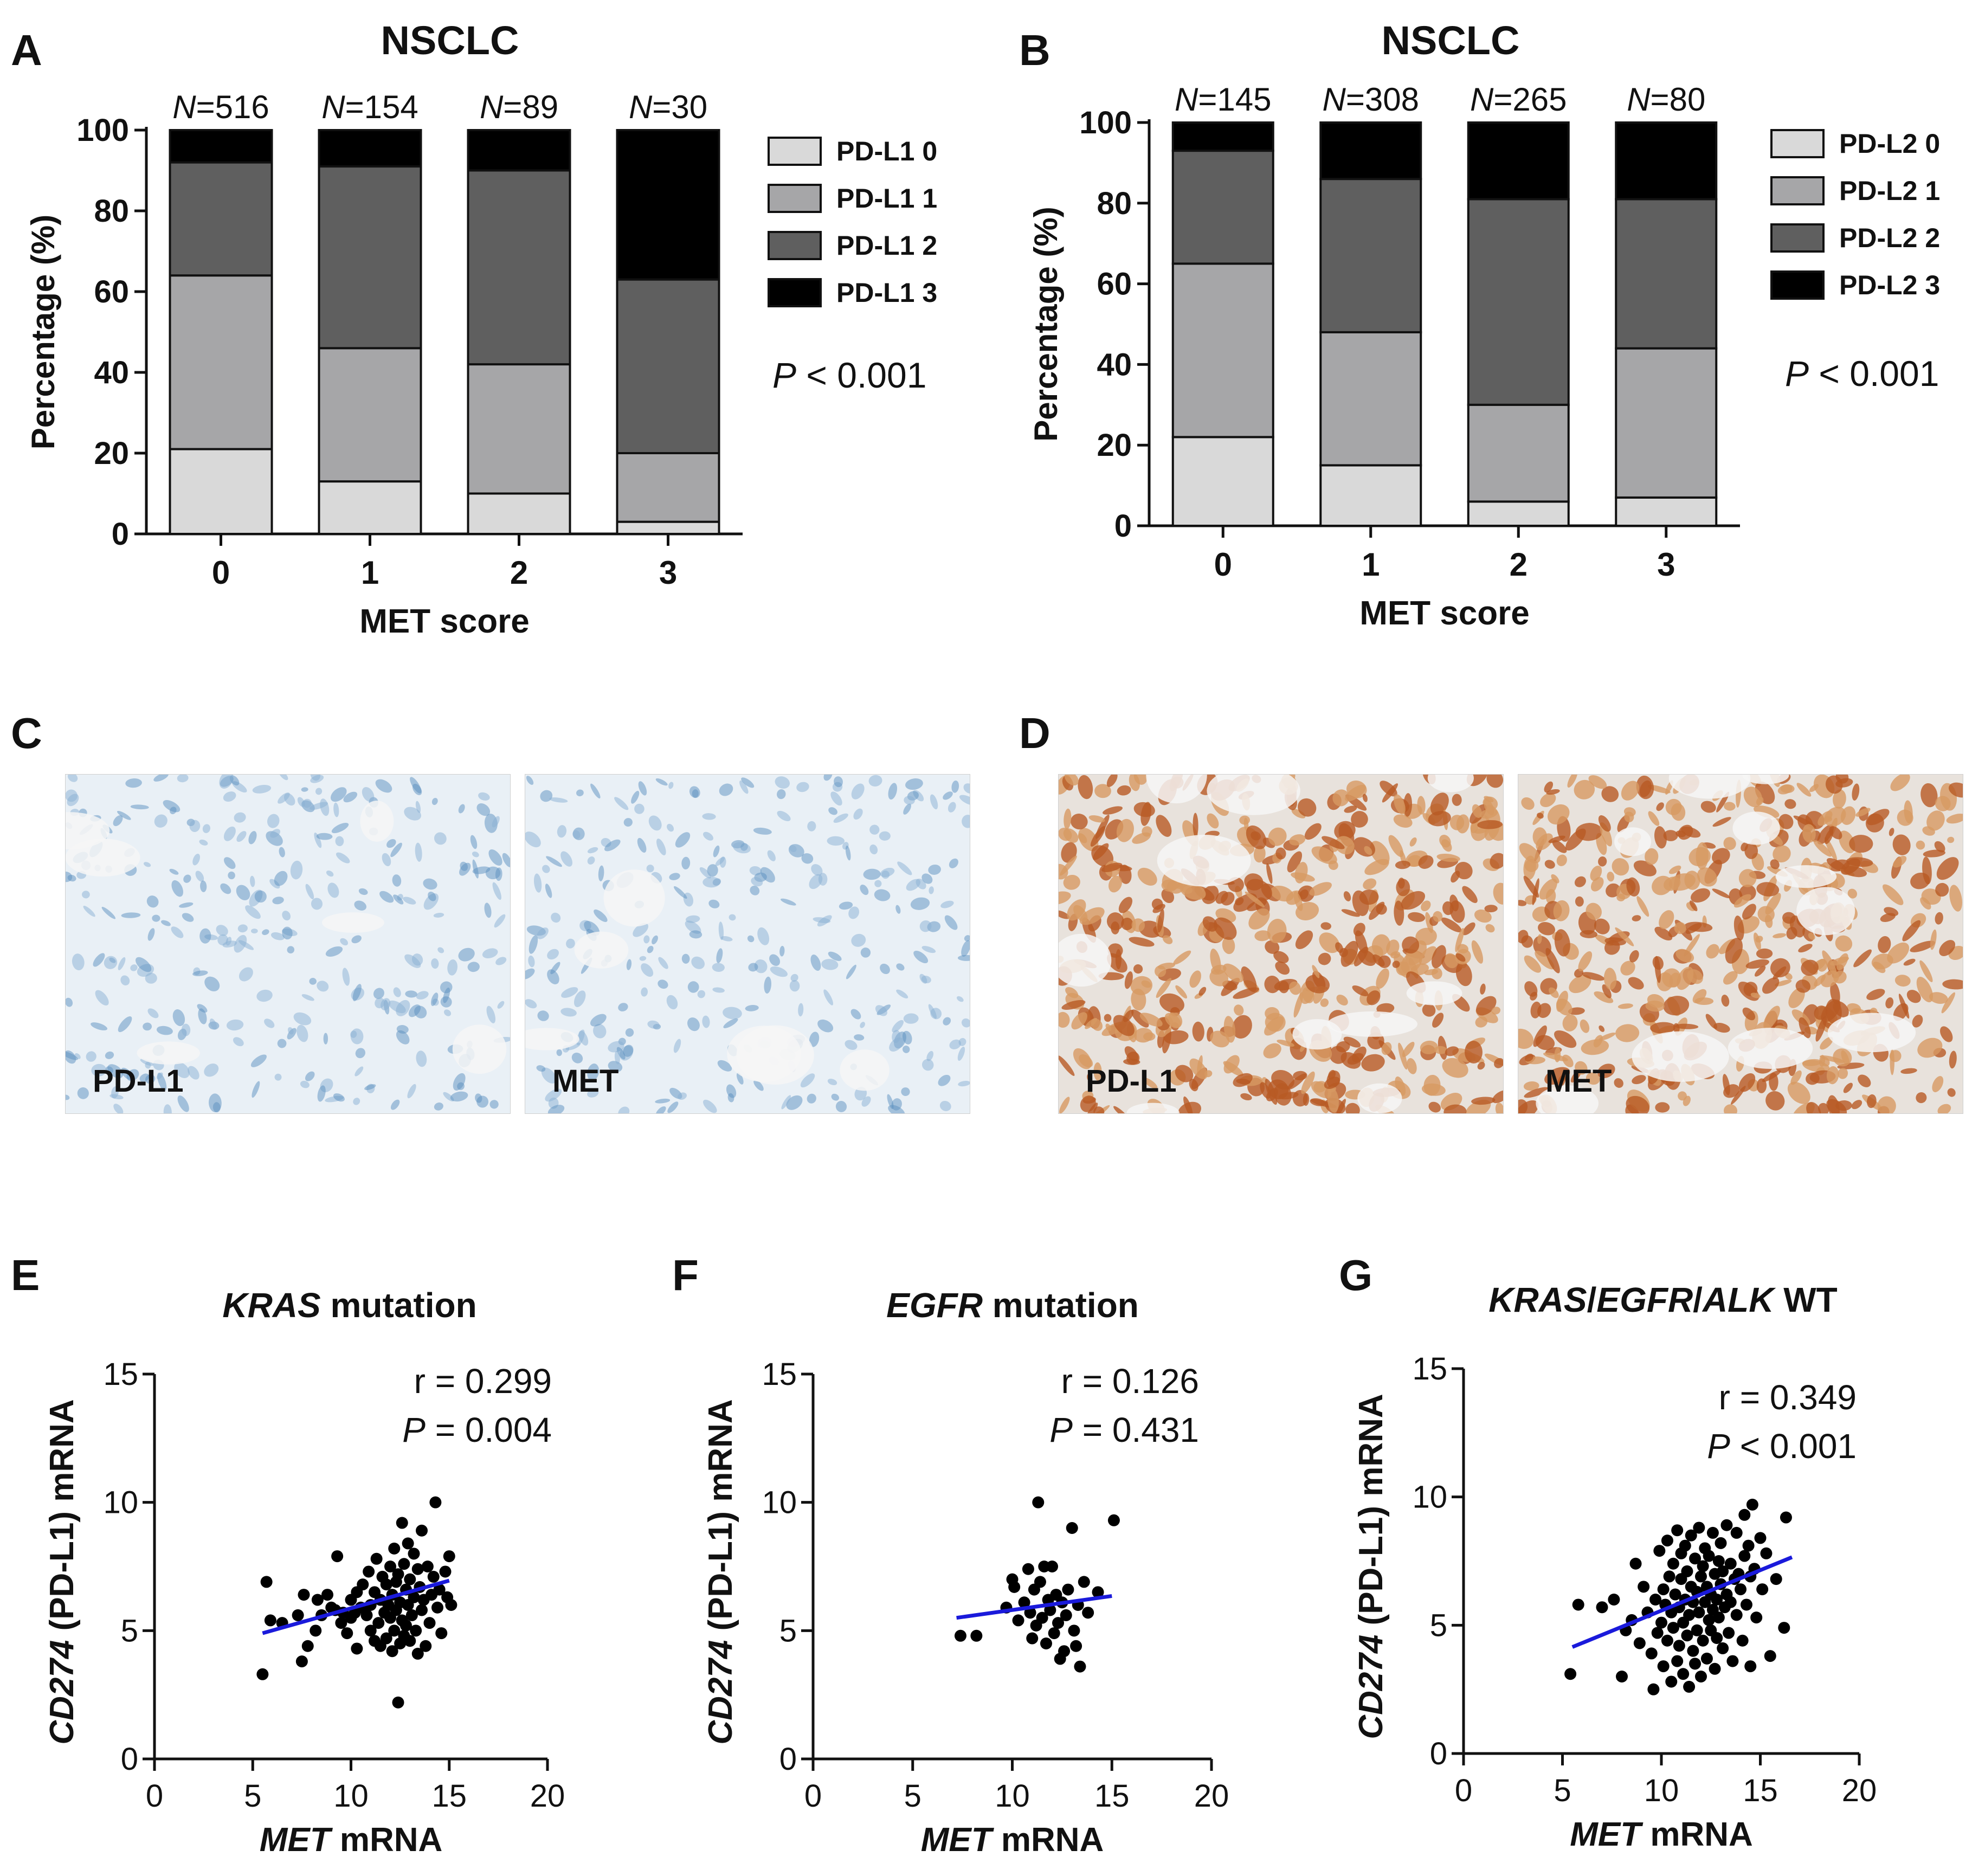 Image resolution: width=1985 pixels, height=1876 pixels. What do you see at coordinates (370, 573) in the screenshot?
I see `x-tick-label: 1` at bounding box center [370, 573].